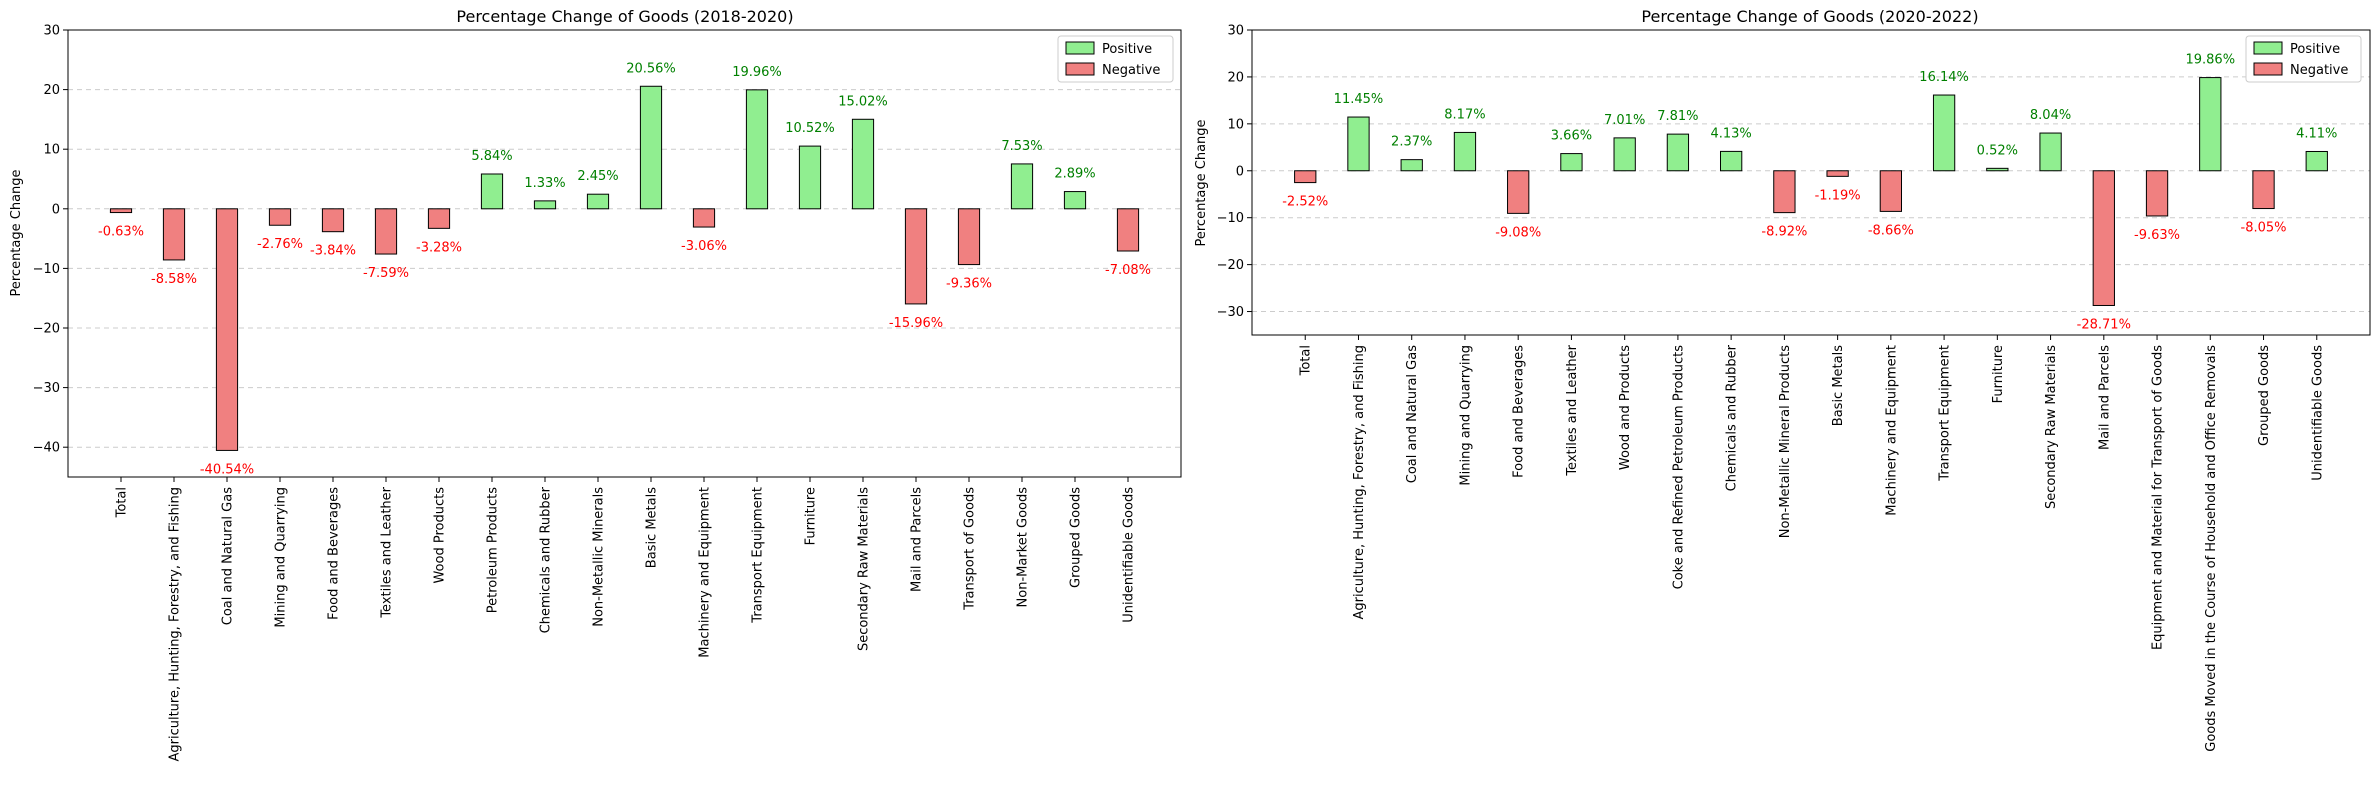  I want to click on data-label: 3.66%, so click(1571, 136).